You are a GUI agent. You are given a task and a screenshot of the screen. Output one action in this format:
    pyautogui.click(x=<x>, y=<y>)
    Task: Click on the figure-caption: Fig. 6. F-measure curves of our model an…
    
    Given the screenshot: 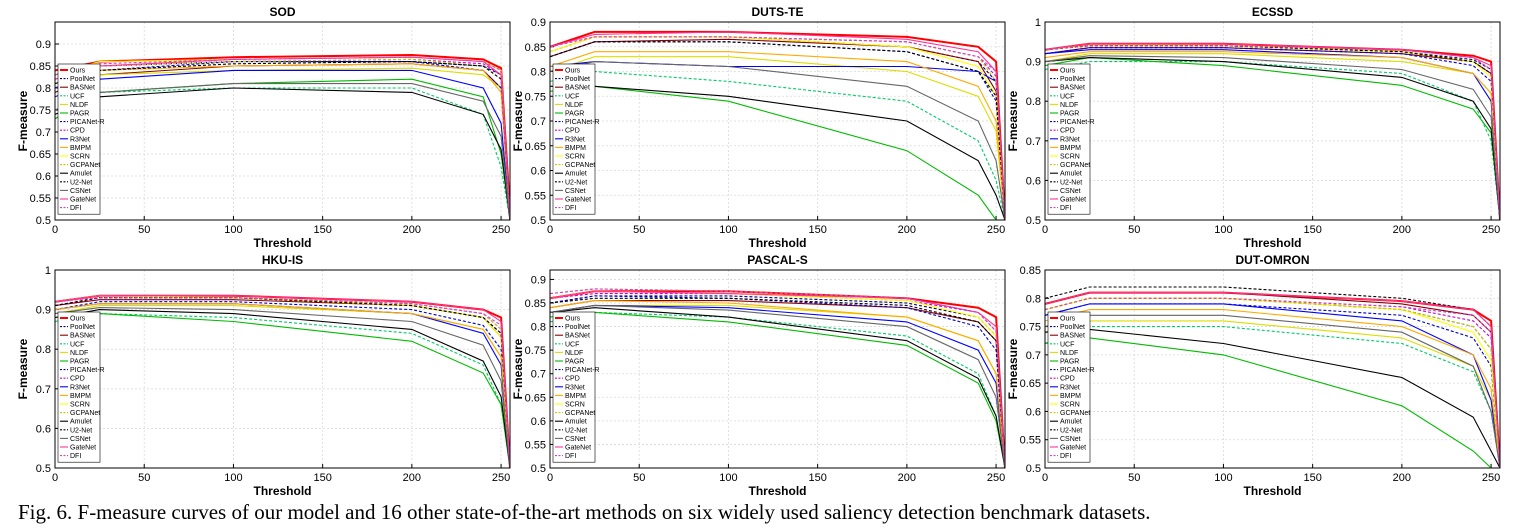 What is the action you would take?
    pyautogui.click(x=584, y=512)
    